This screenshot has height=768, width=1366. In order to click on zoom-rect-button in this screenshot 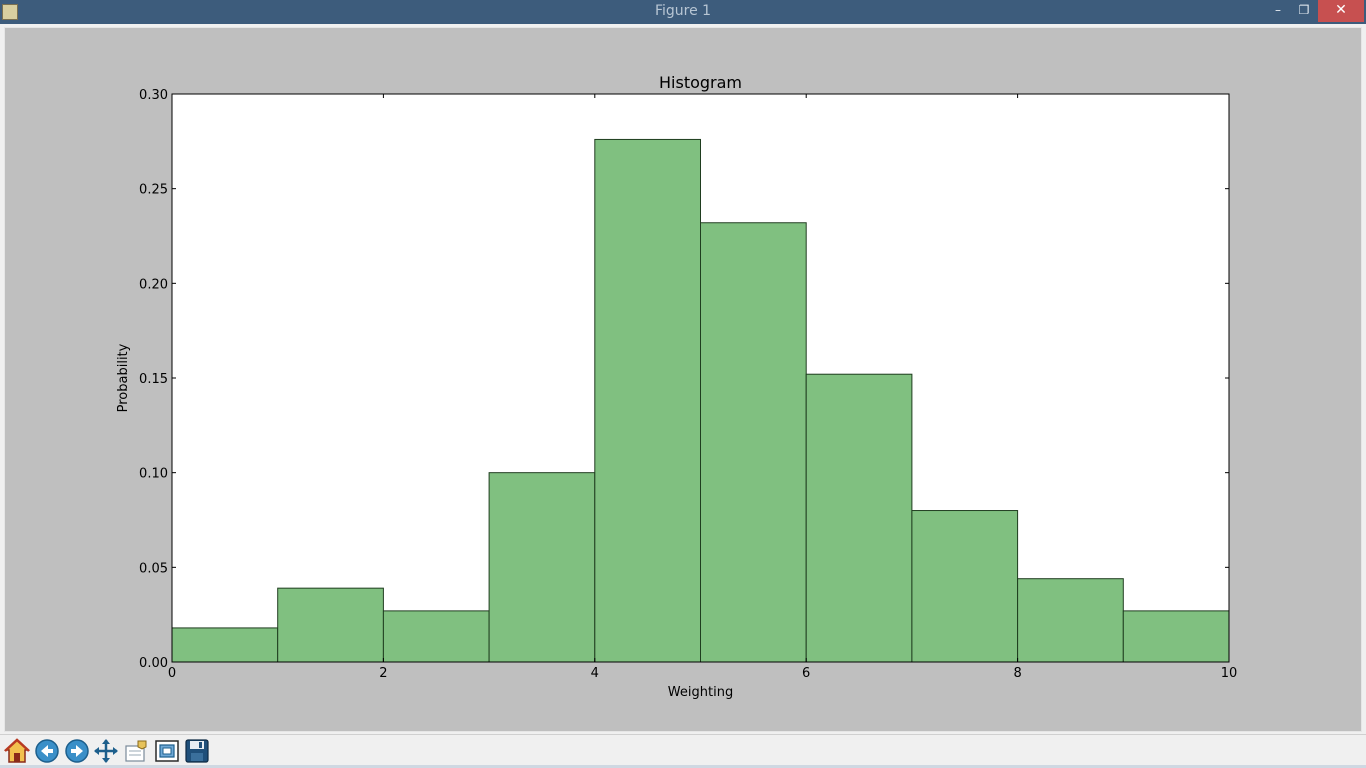, I will do `click(167, 751)`.